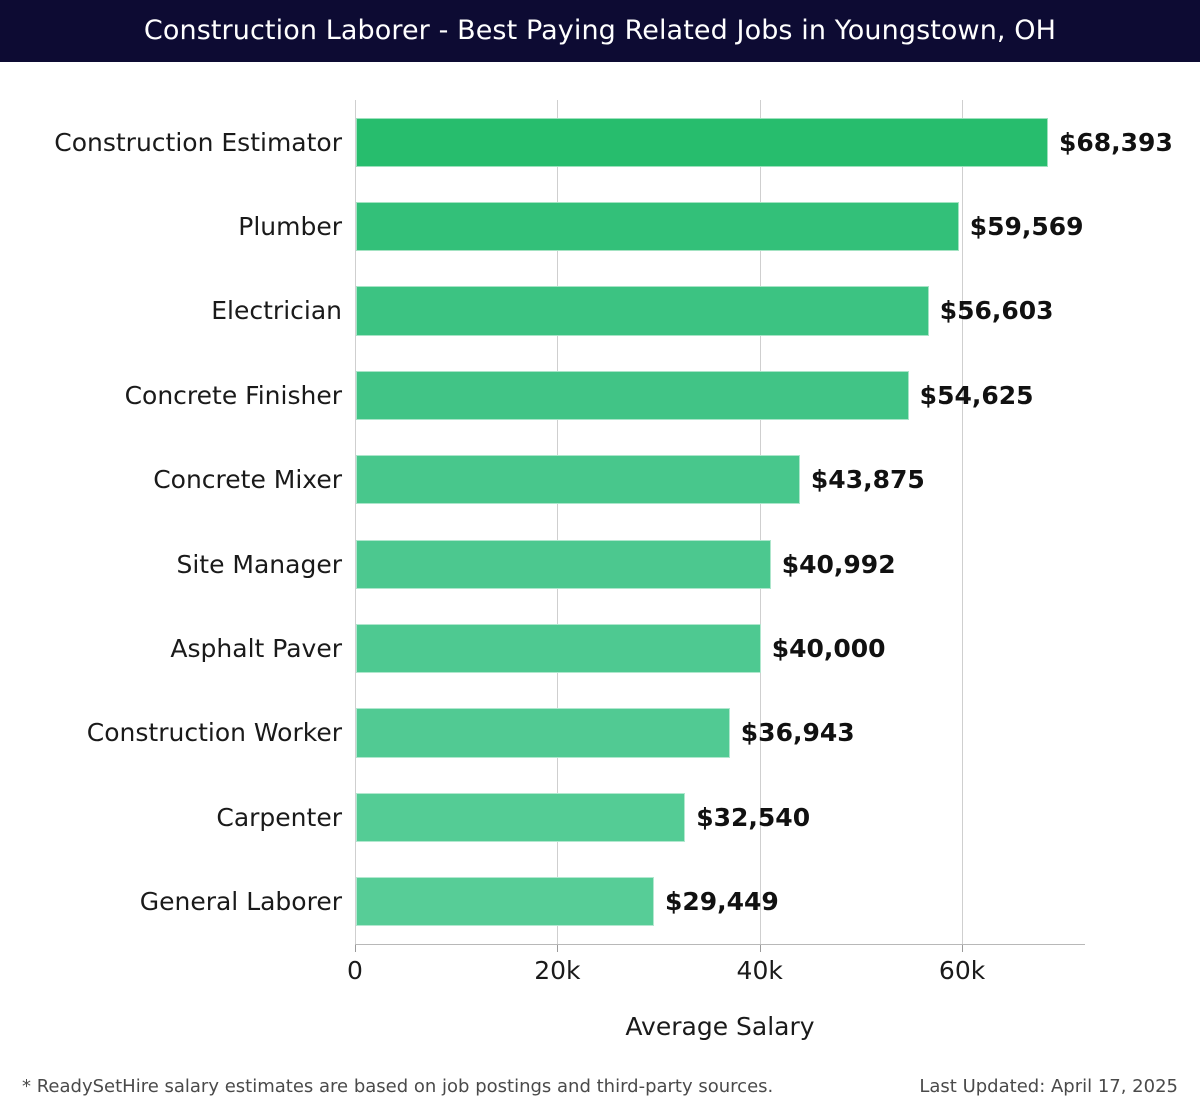  Describe the element at coordinates (198, 142) in the screenshot. I see `category-label: Construction Estimator` at that location.